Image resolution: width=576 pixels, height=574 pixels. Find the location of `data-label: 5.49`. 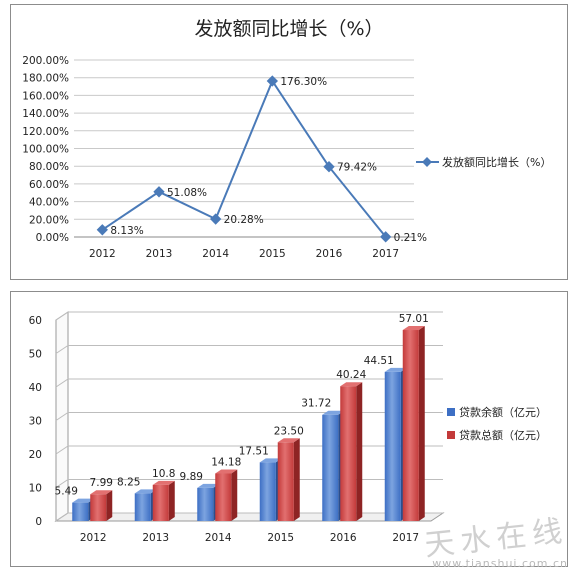

data-label: 5.49 is located at coordinates (66, 492).